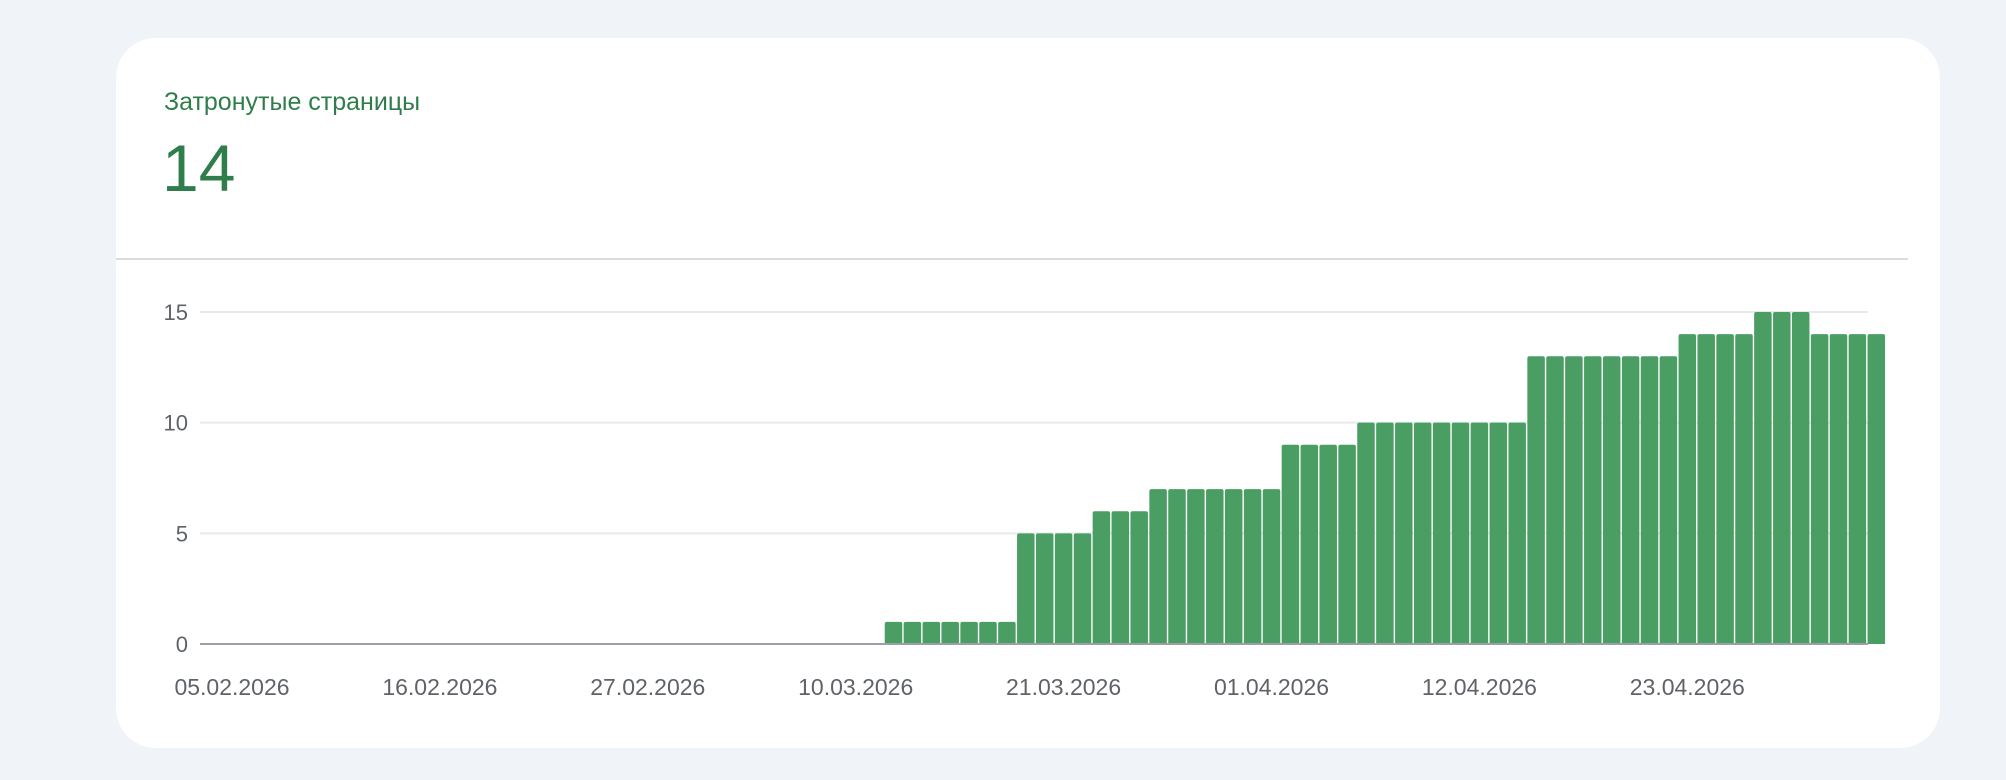 The width and height of the screenshot is (2006, 780). I want to click on summary-value: 14, so click(199, 168).